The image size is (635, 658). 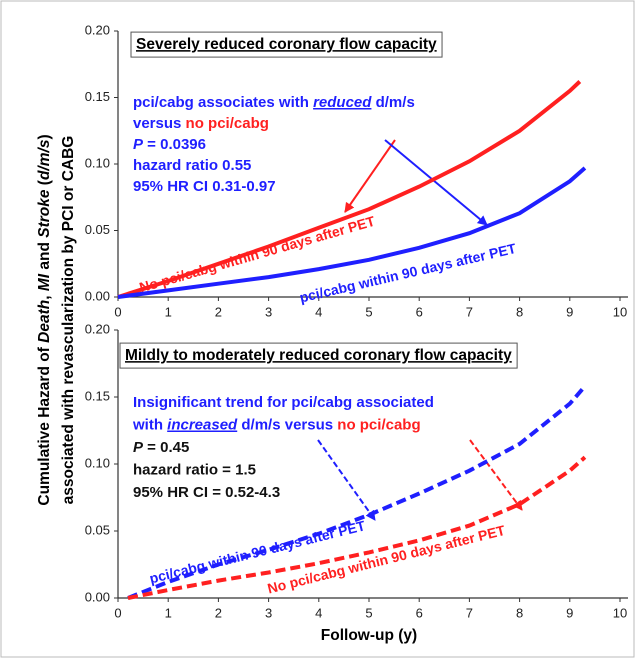 I want to click on panel-title: Severely reduced coronary flow capacity, so click(x=286, y=44).